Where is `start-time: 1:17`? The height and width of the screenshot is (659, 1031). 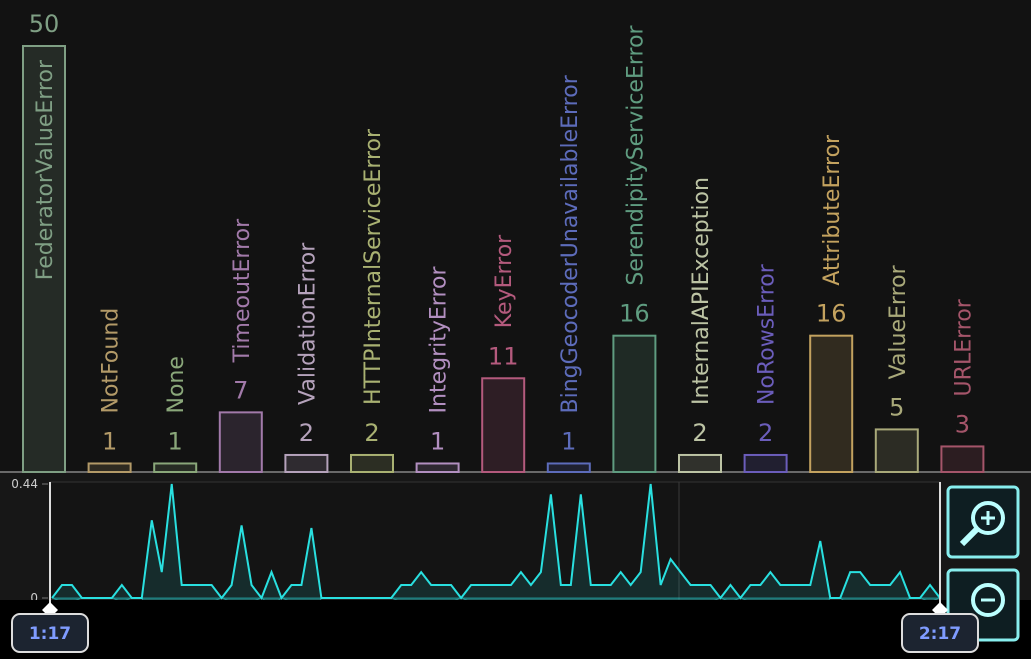
start-time: 1:17 is located at coordinates (50, 634).